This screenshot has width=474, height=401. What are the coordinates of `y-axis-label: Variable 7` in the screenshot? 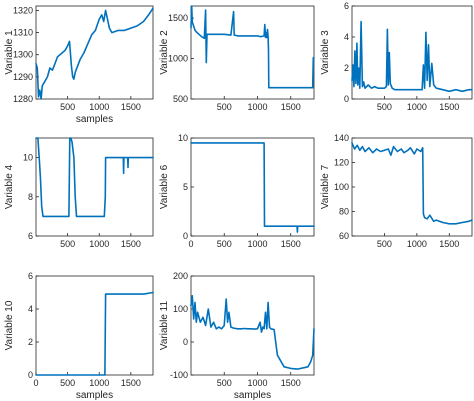 It's located at (325, 186).